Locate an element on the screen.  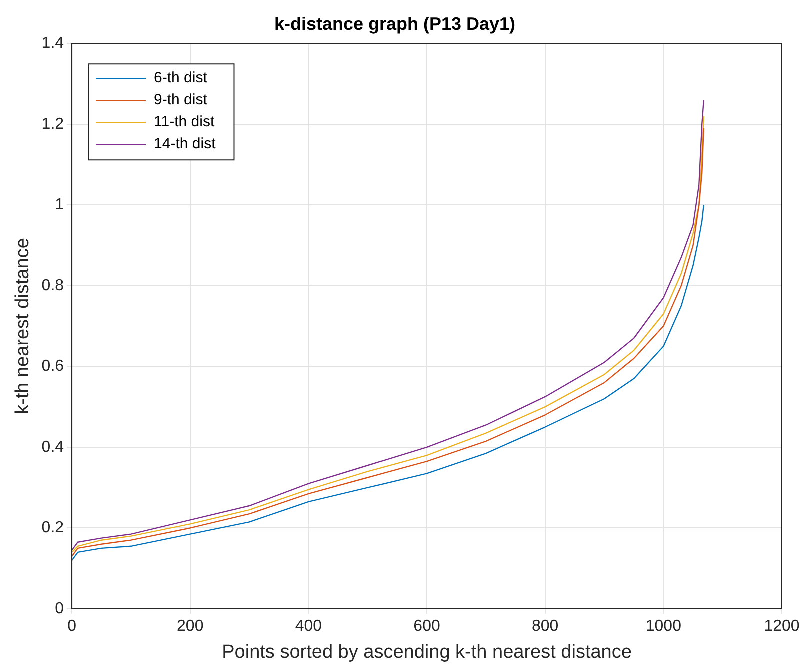
legend-label: 9-th dist is located at coordinates (181, 100).